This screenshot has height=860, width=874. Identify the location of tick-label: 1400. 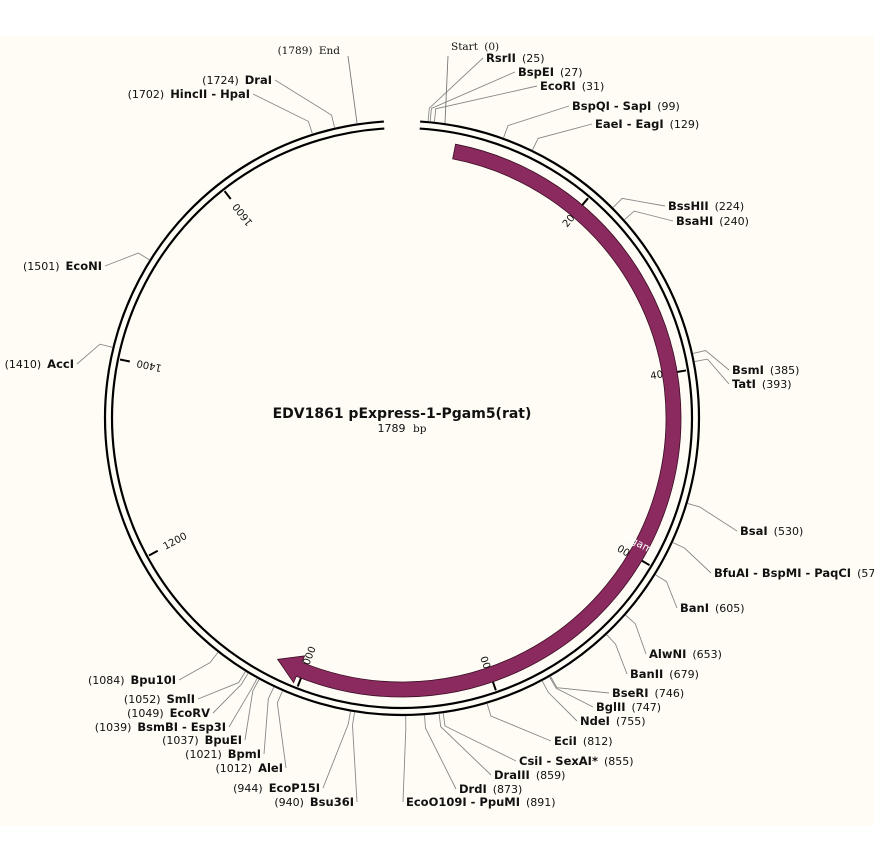
(149, 365).